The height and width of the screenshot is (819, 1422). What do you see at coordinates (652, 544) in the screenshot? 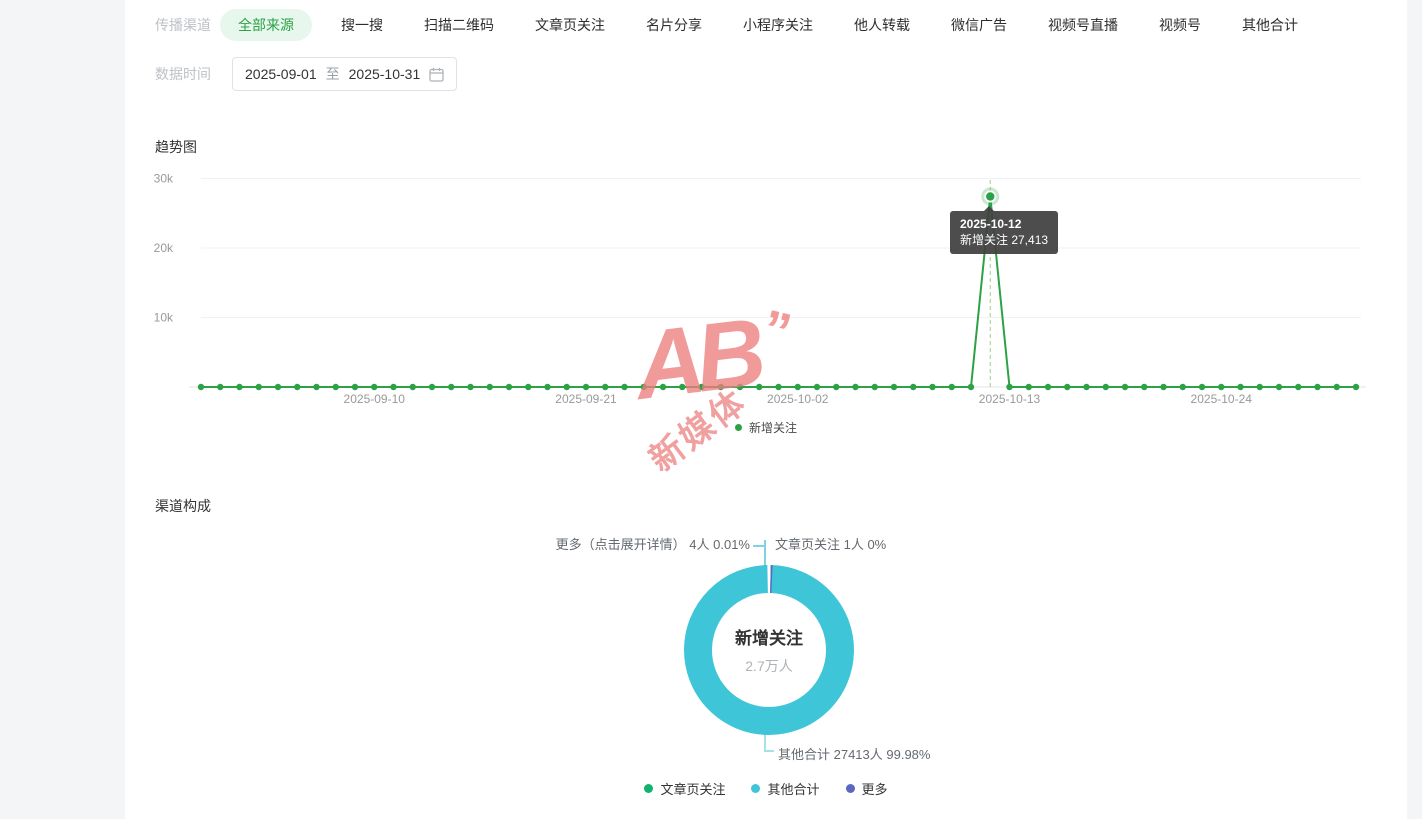
I see `pie-label-more: 更多（点击展开详情） 4人 0.01%` at bounding box center [652, 544].